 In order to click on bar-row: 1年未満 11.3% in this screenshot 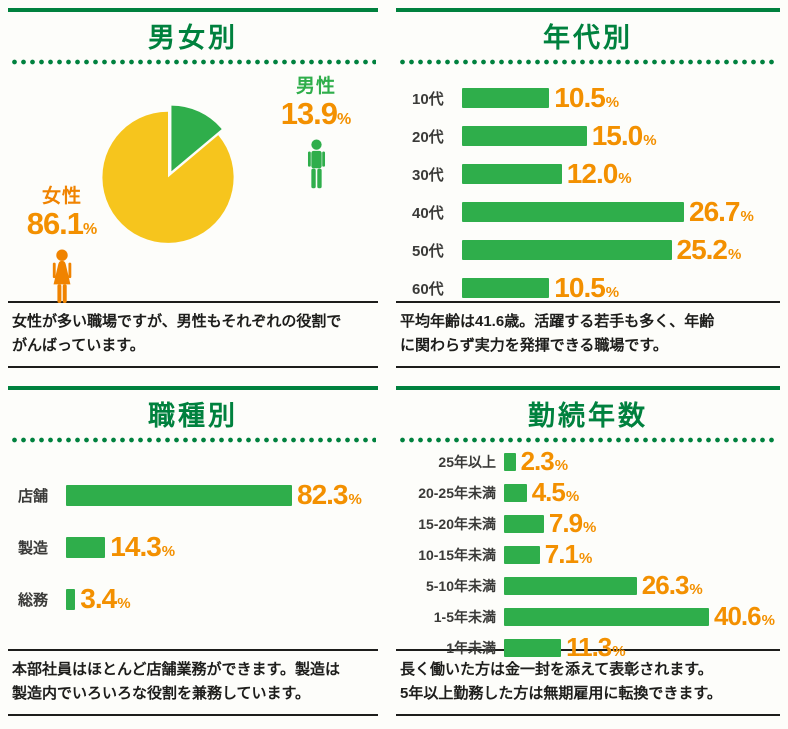, I will do `click(591, 647)`.